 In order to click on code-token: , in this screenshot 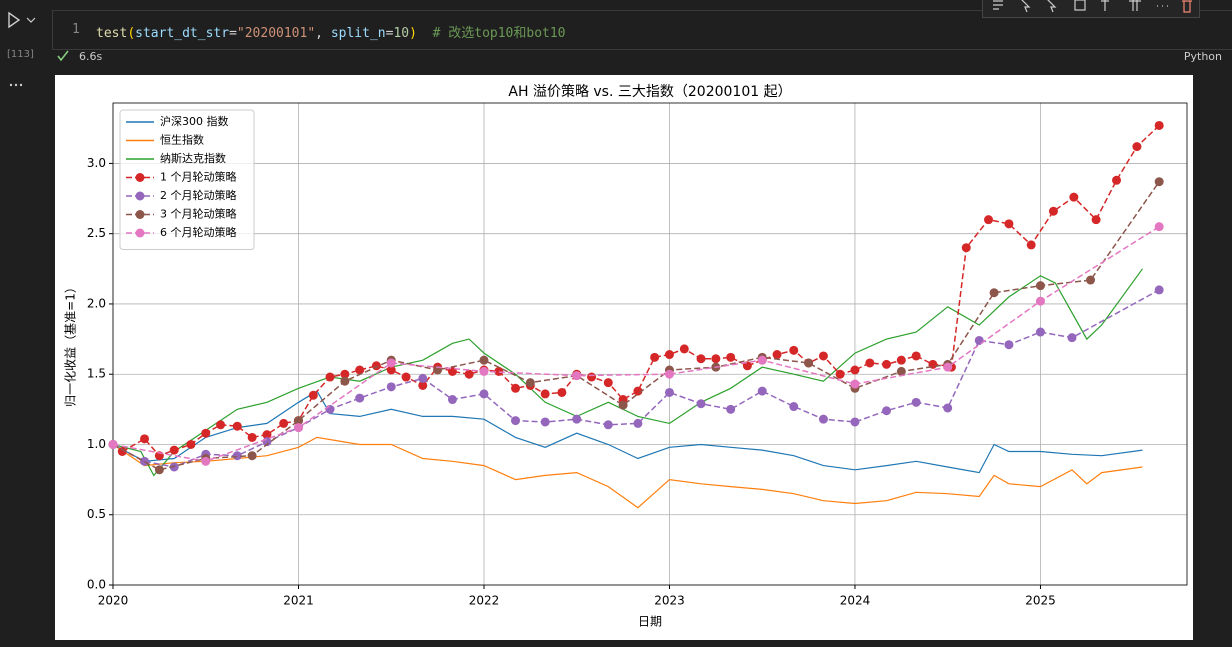, I will do `click(323, 33)`.